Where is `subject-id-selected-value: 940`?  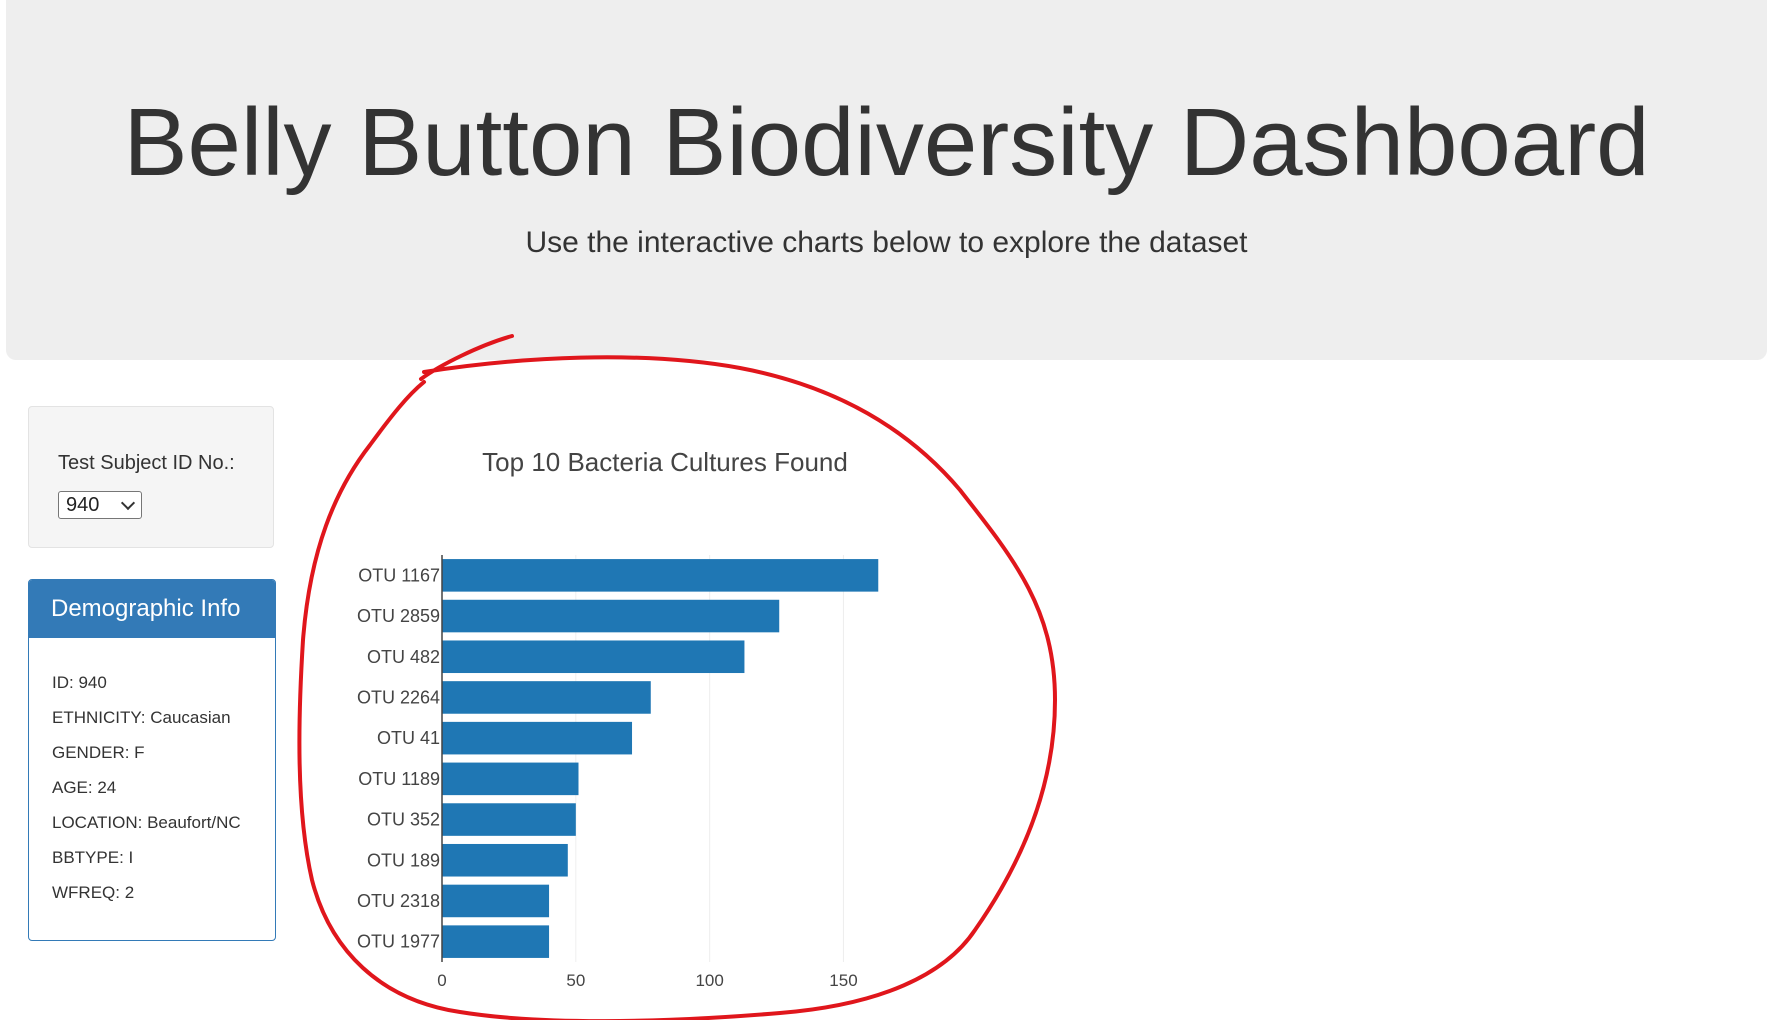 subject-id-selected-value: 940 is located at coordinates (83, 505).